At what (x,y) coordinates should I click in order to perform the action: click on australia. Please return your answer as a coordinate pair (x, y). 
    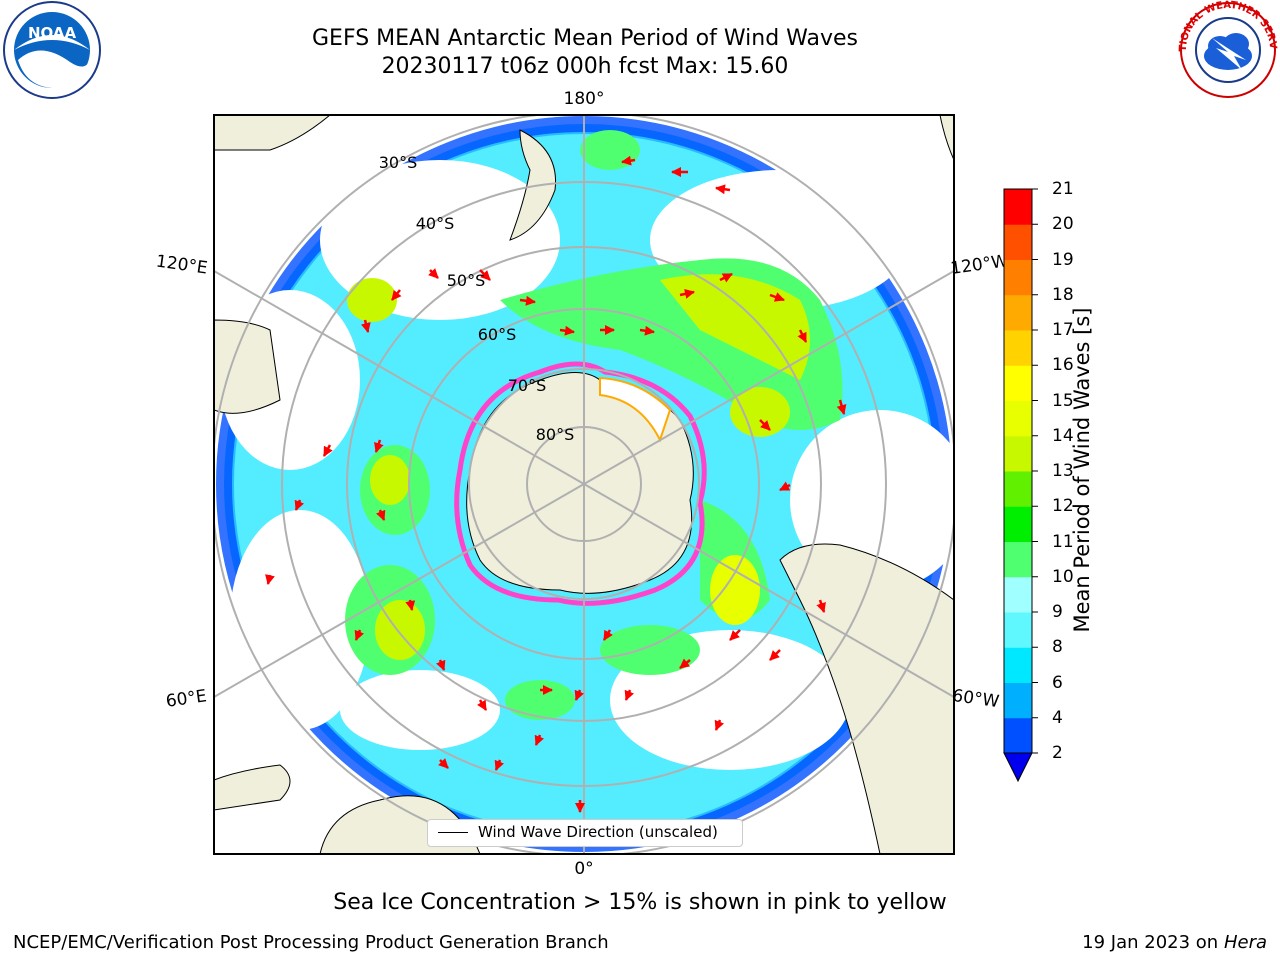
    Looking at the image, I should click on (247, 366).